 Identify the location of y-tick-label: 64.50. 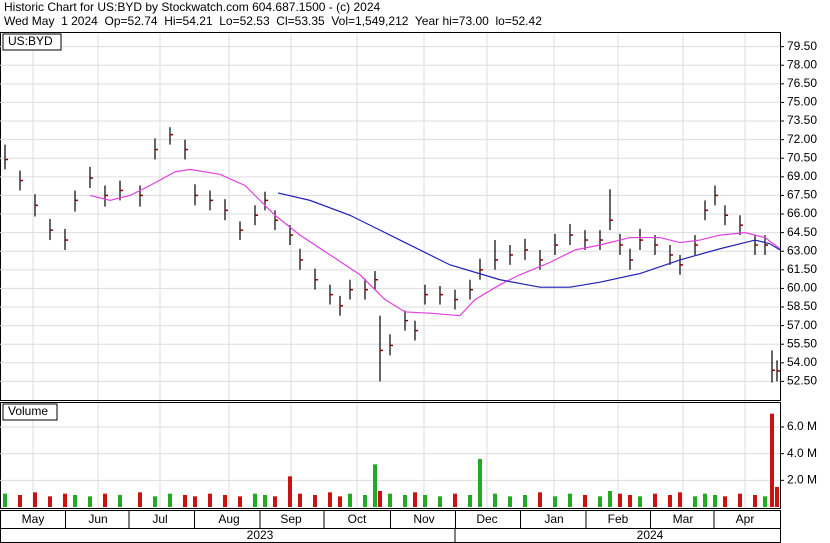
(802, 232).